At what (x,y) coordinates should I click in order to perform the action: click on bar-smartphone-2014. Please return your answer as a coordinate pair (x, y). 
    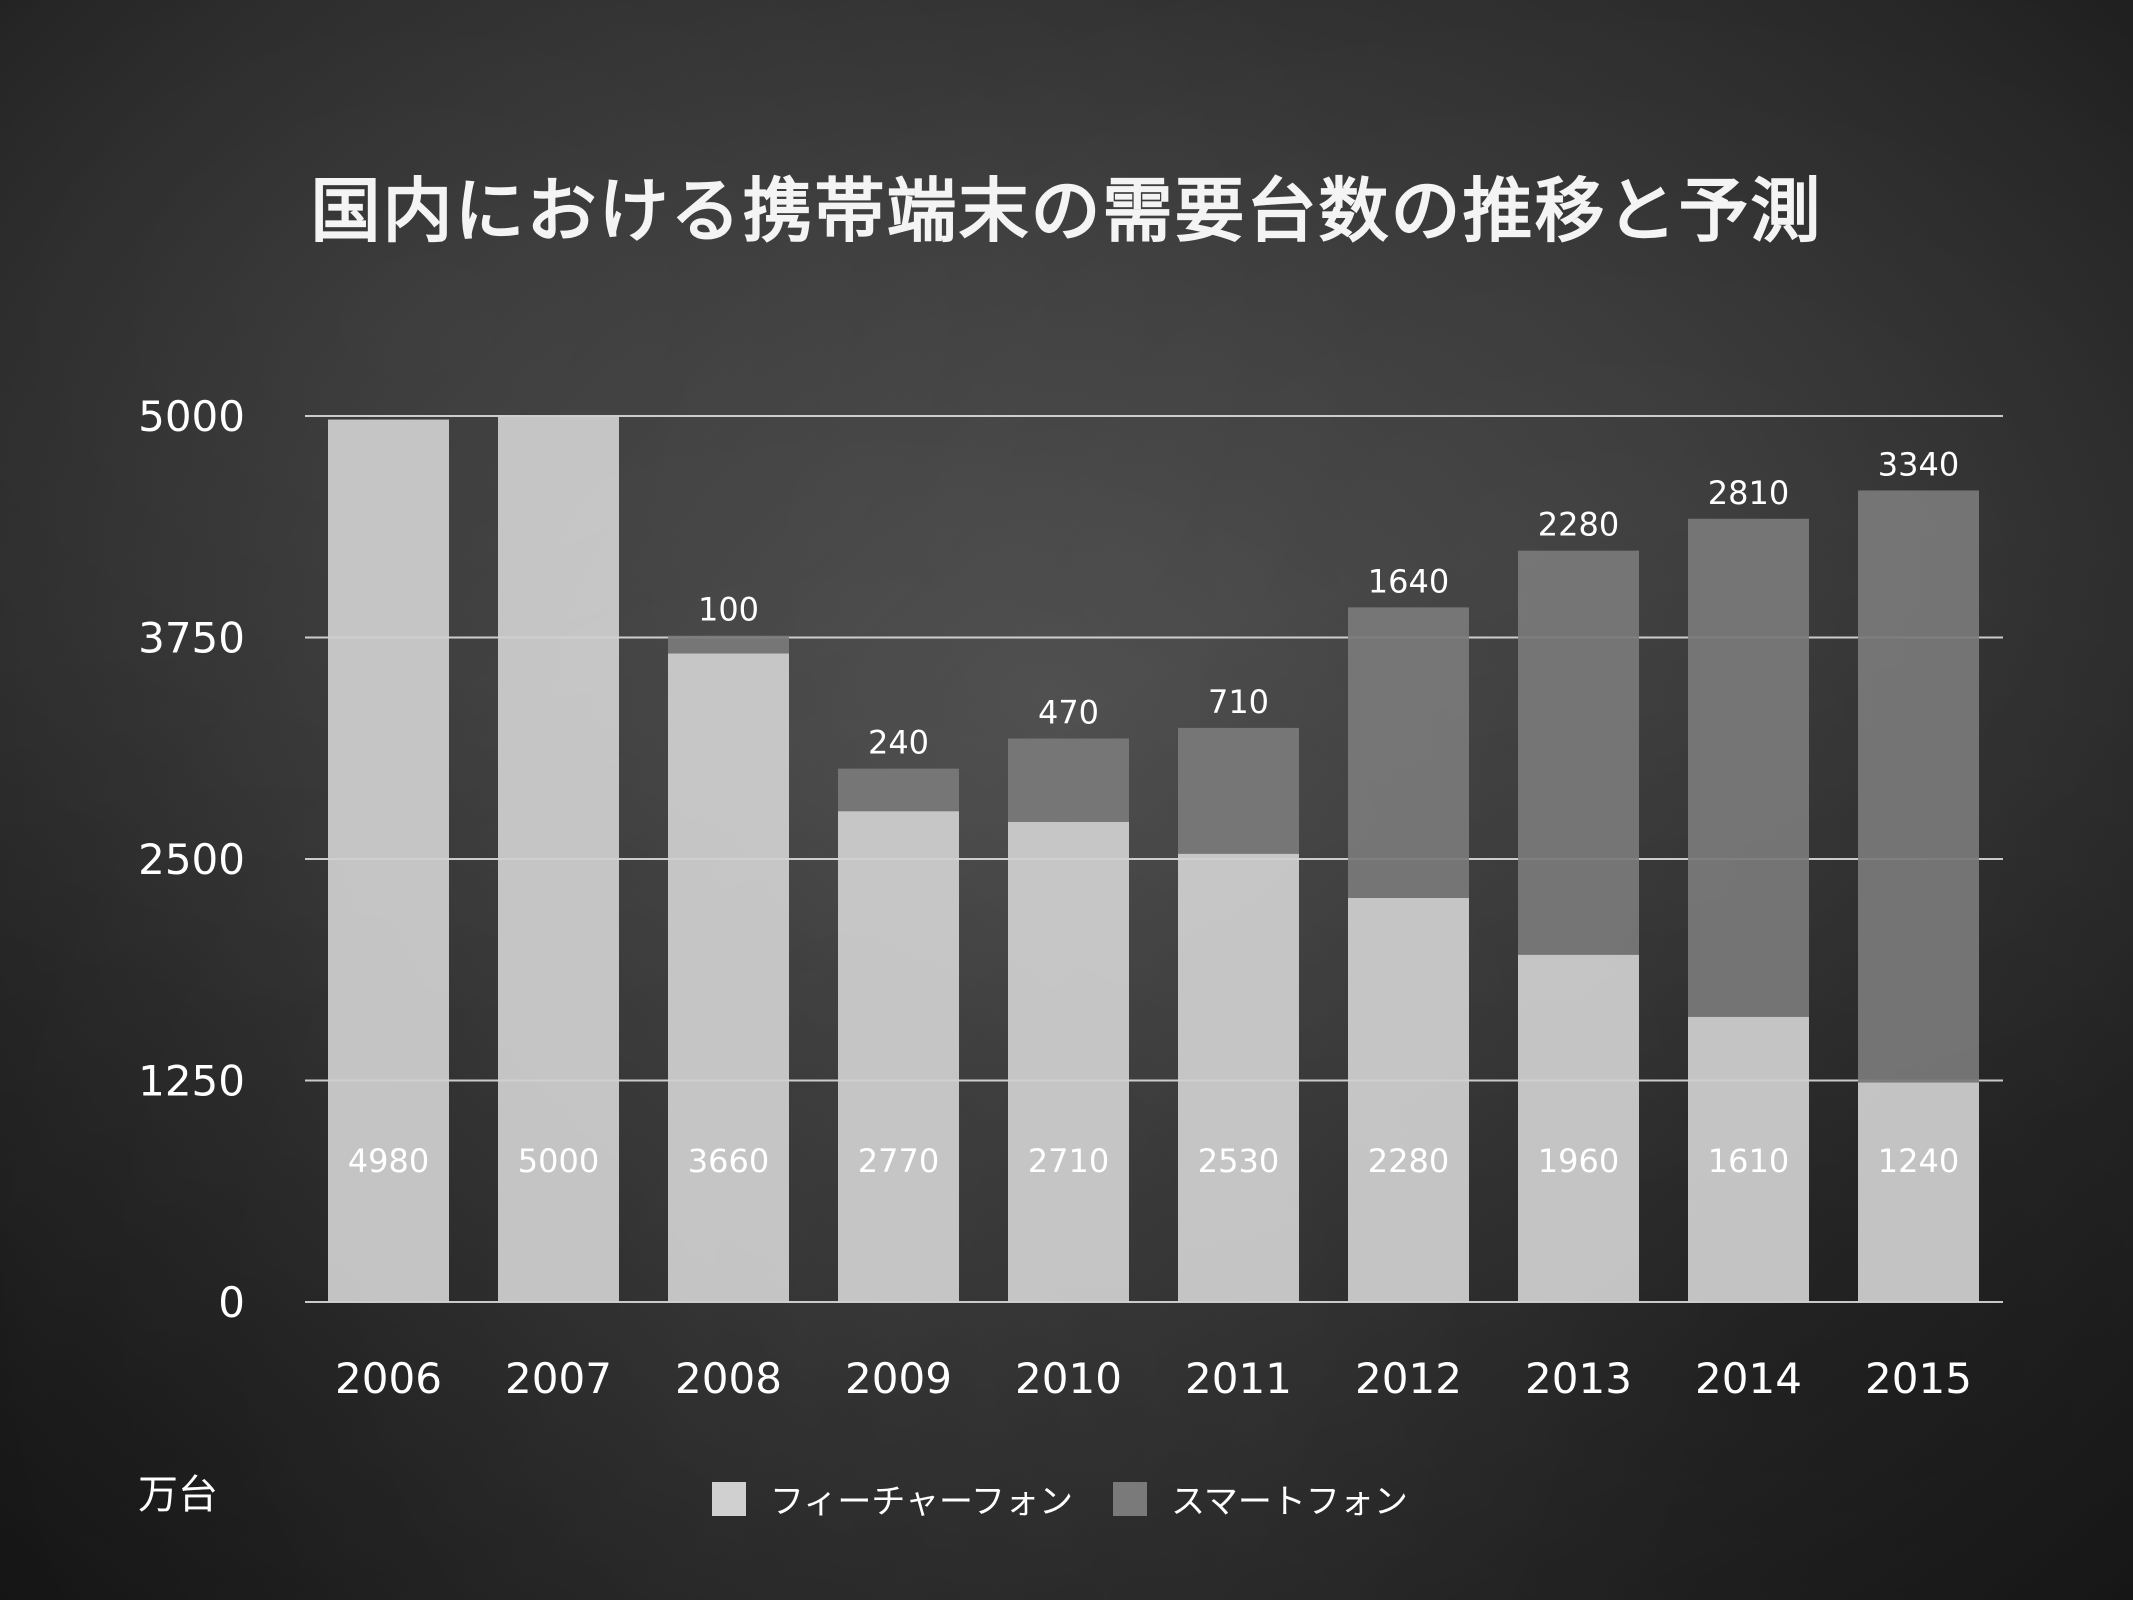
    Looking at the image, I should click on (1748, 767).